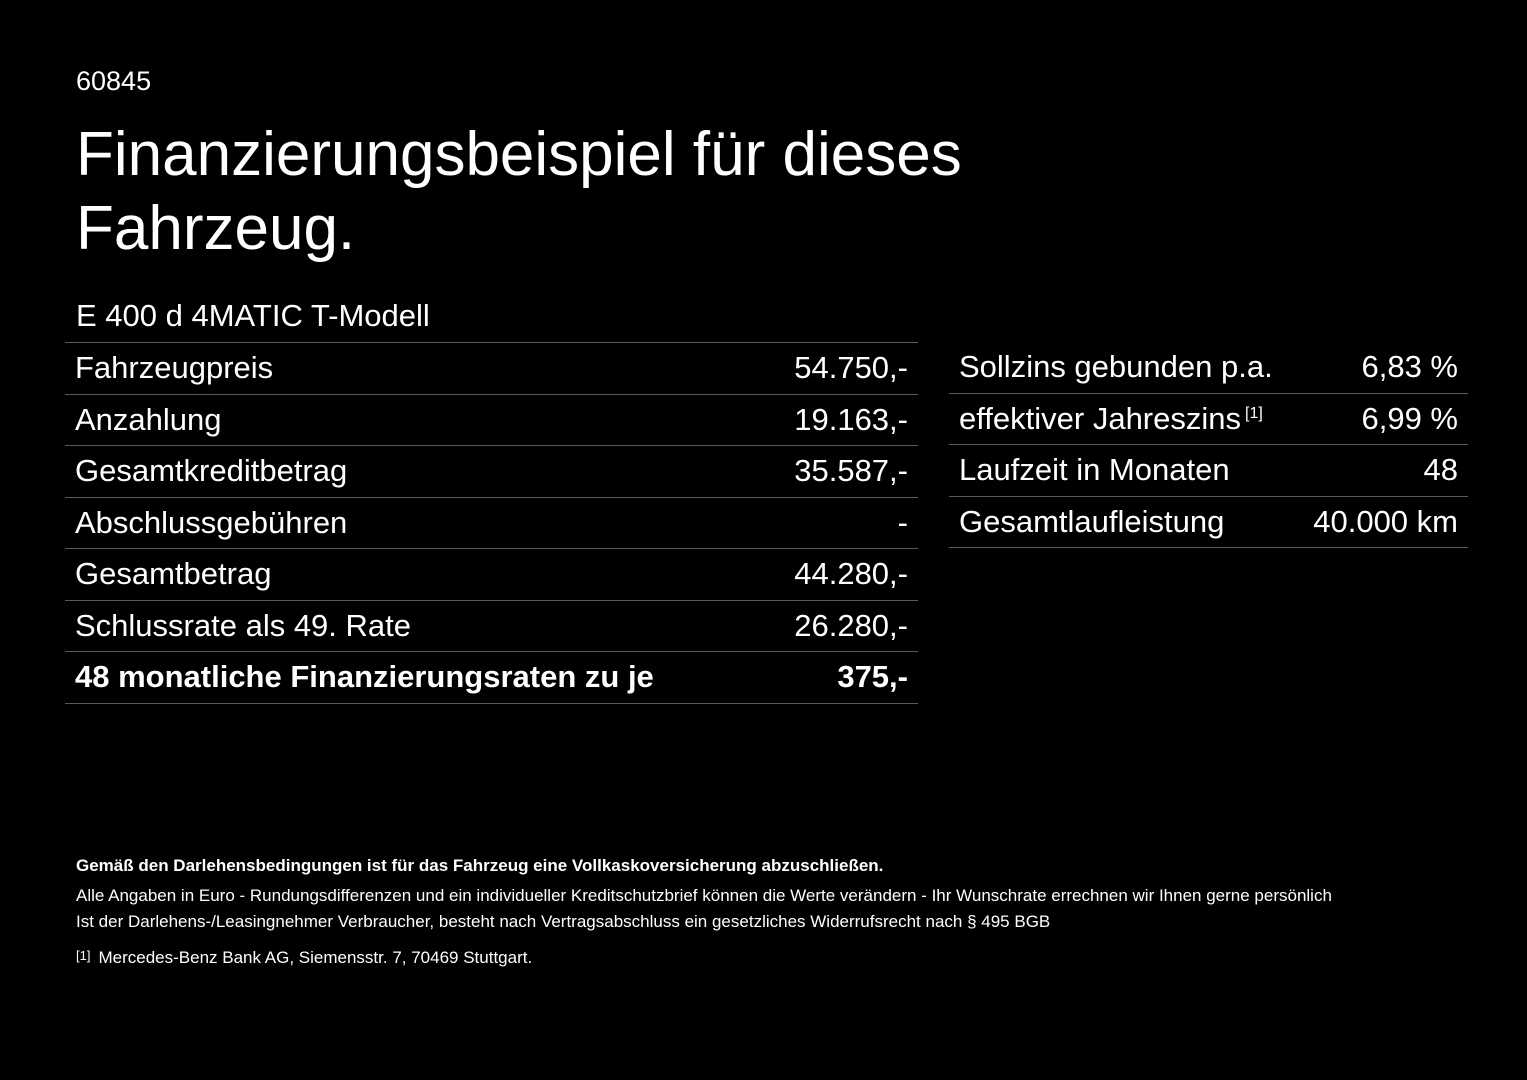  Describe the element at coordinates (840, 368) in the screenshot. I see `row-value: 54.750,-` at that location.